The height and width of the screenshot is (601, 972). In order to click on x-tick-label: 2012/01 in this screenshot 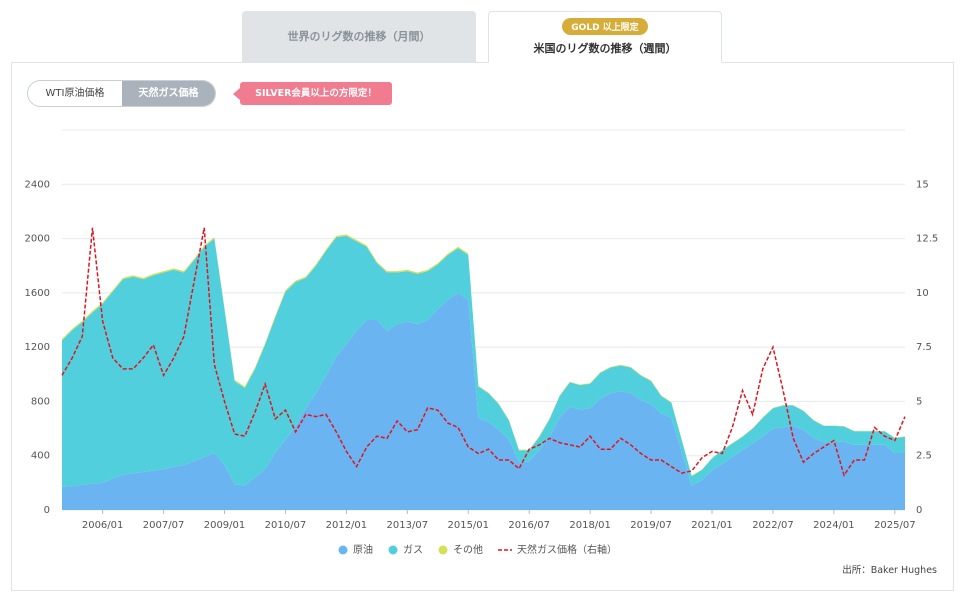, I will do `click(347, 525)`.